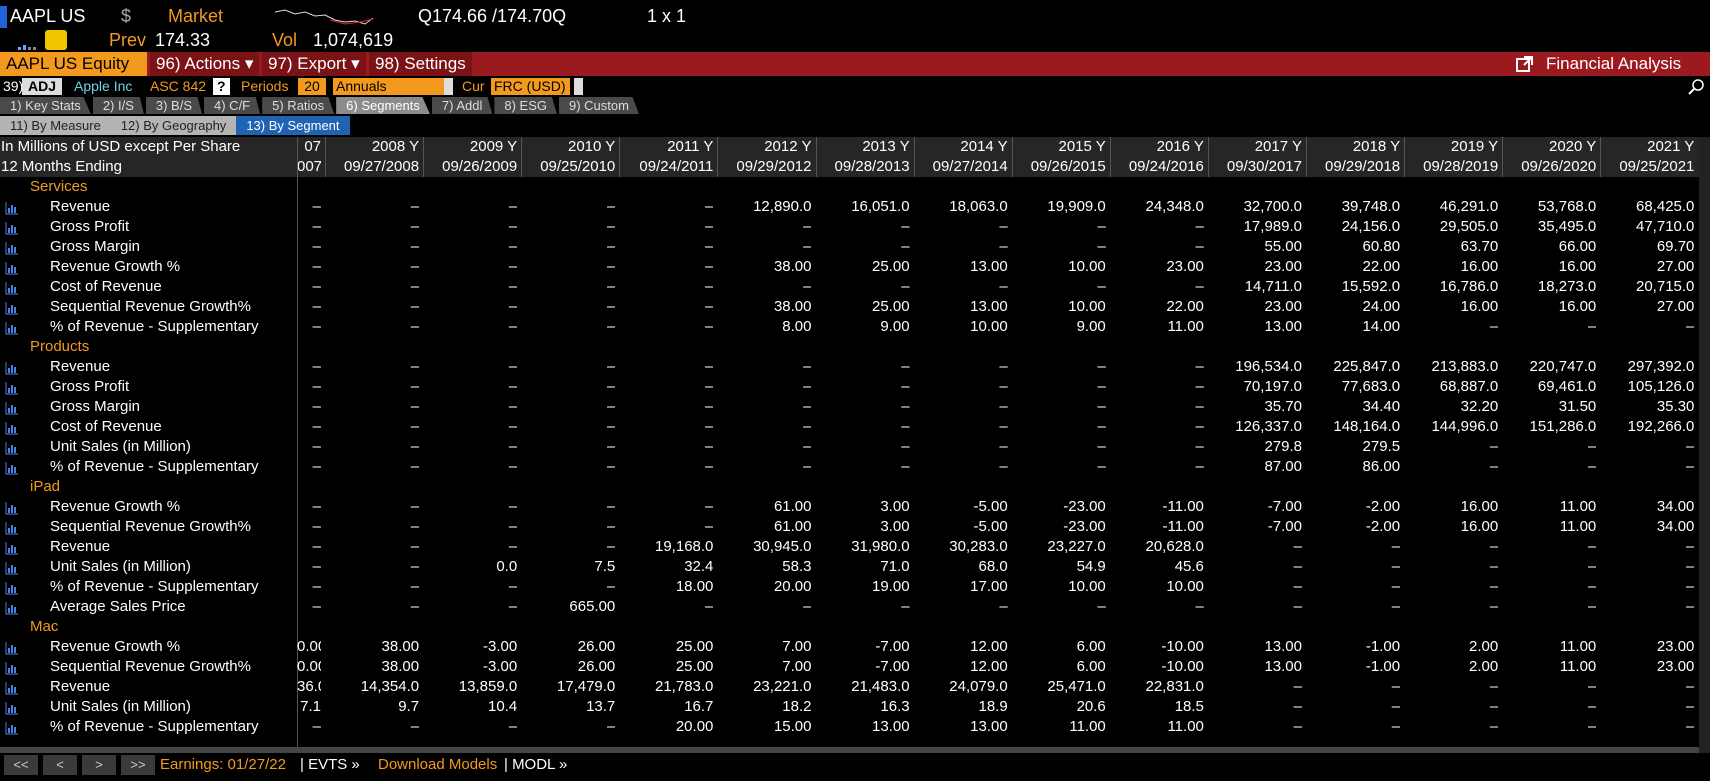  I want to click on nav-button: <, so click(60, 765).